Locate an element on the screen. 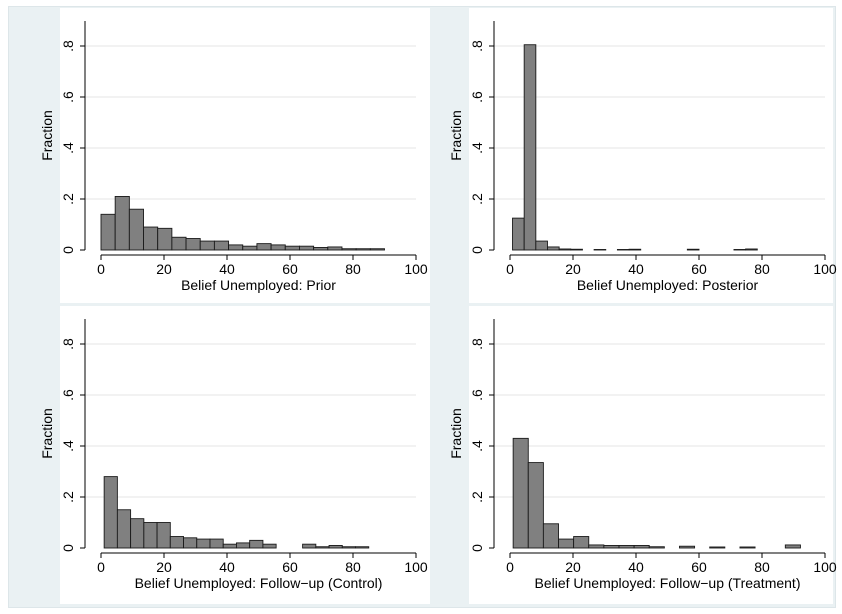 The height and width of the screenshot is (614, 842). x-axis-title: Belief Unemployed: Posterior is located at coordinates (668, 285).